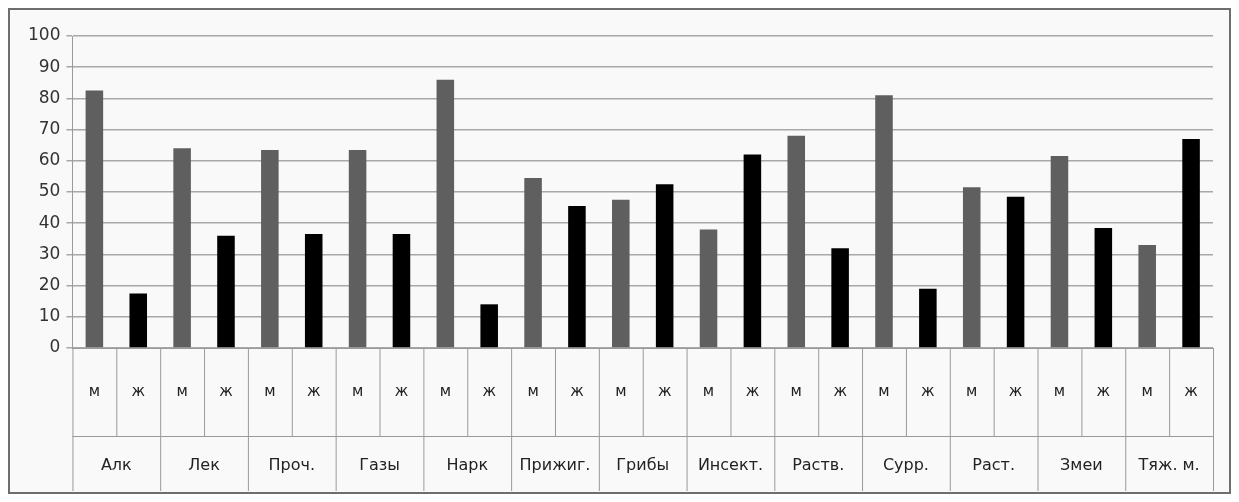 This screenshot has height=502, width=1239. What do you see at coordinates (905, 464) in the screenshot?
I see `x-tick-label: Сурр.` at bounding box center [905, 464].